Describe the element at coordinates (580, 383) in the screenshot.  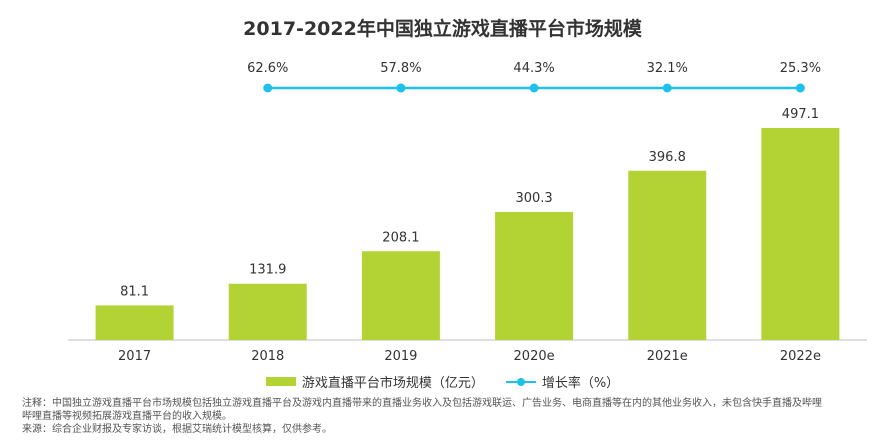
I see `legend-label-line: 增长率（%）` at that location.